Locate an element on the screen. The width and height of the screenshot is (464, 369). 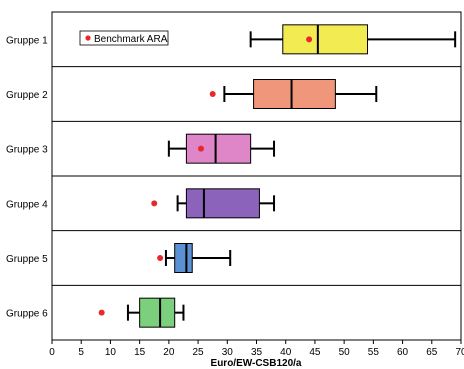
x-tick-label: 20 is located at coordinates (169, 352).